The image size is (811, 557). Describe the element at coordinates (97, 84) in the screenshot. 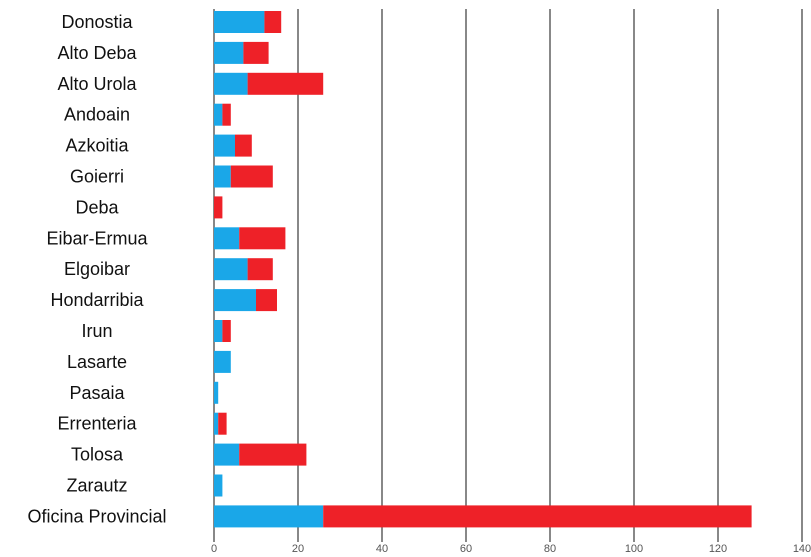

I see `category-label: Alto Urola` at that location.